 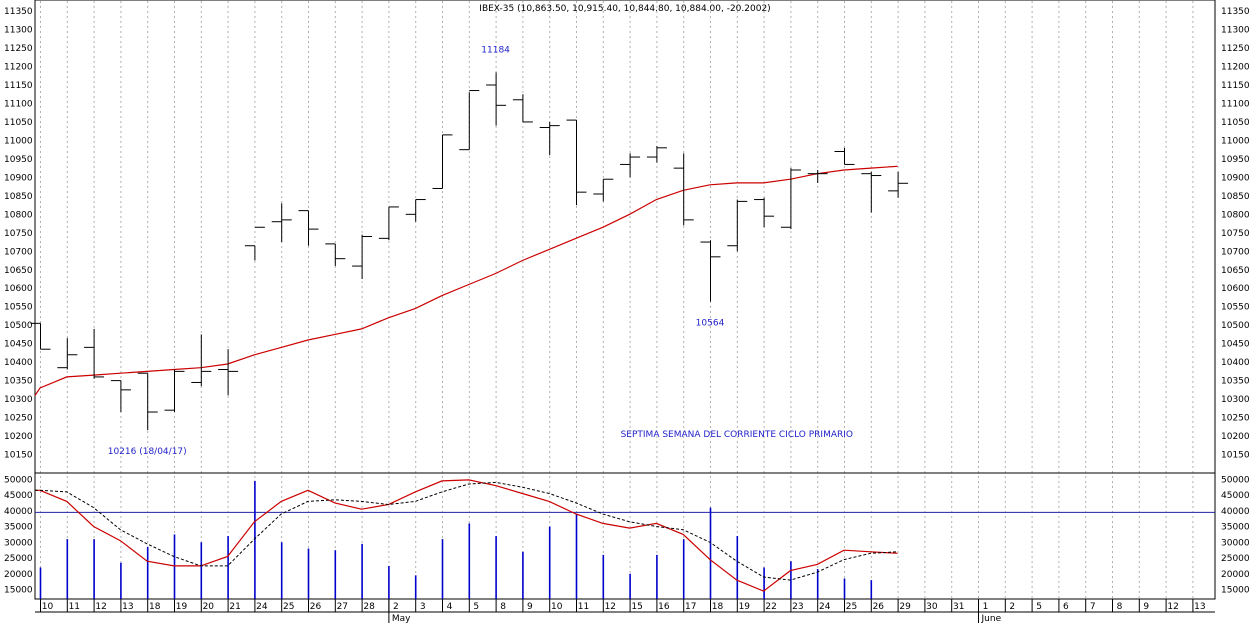 What do you see at coordinates (690, 607) in the screenshot?
I see `date-tick-label: 17` at bounding box center [690, 607].